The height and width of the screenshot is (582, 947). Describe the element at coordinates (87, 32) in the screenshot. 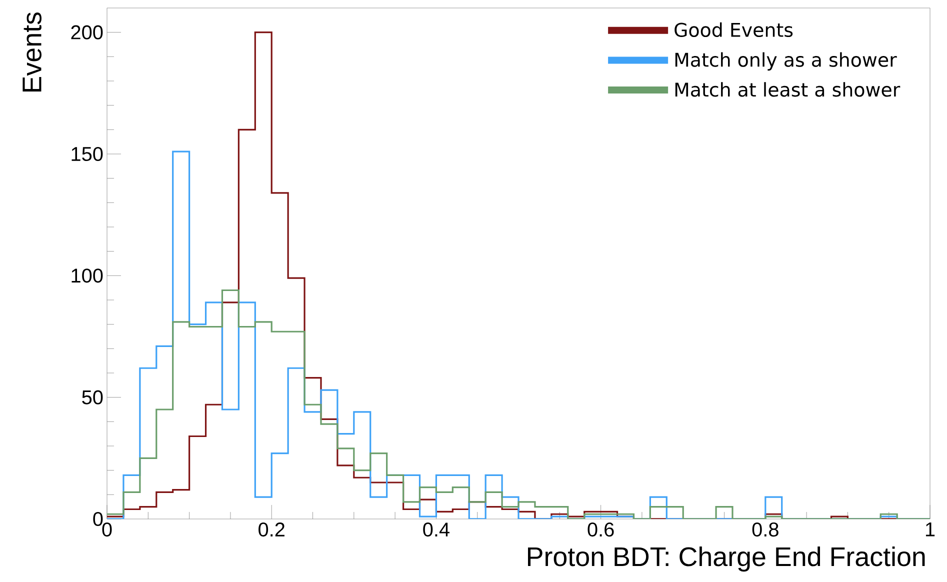

I see `y-tick-label: 200` at that location.